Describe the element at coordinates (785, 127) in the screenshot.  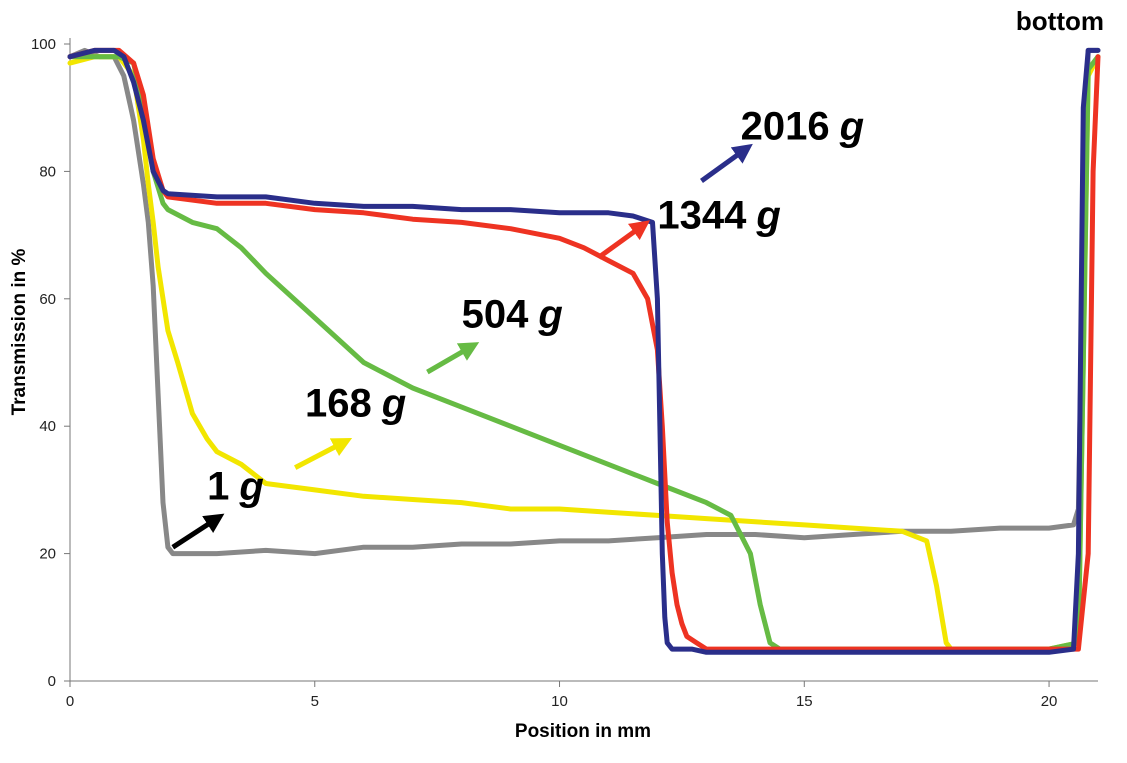
I see `annotation-value: 2016` at that location.